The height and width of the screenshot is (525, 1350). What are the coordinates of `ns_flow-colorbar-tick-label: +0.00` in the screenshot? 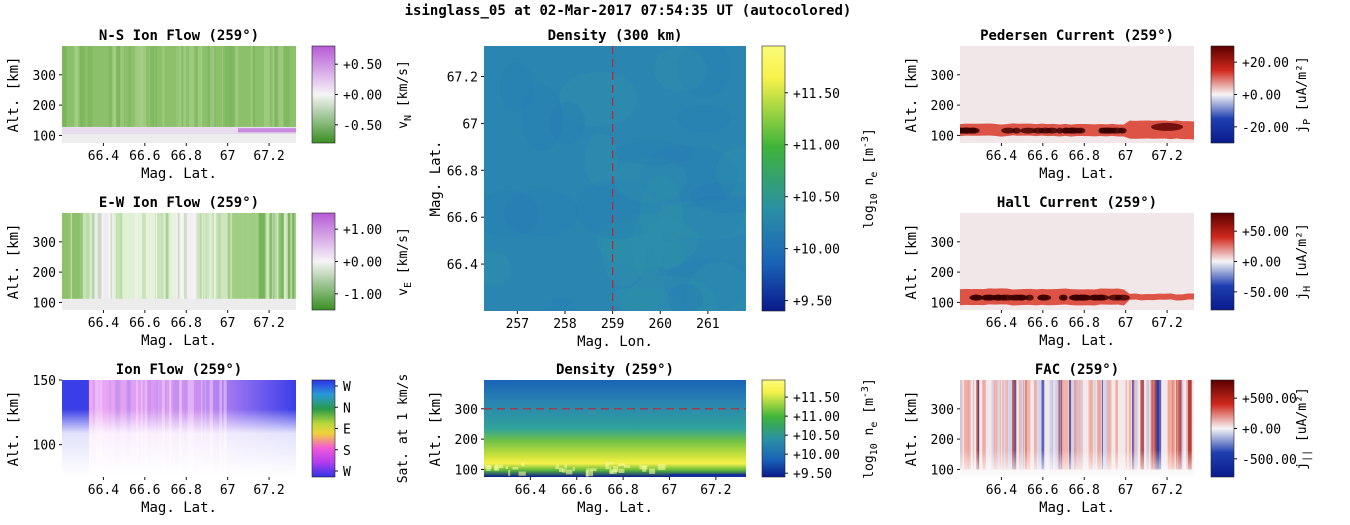 It's located at (362, 96).